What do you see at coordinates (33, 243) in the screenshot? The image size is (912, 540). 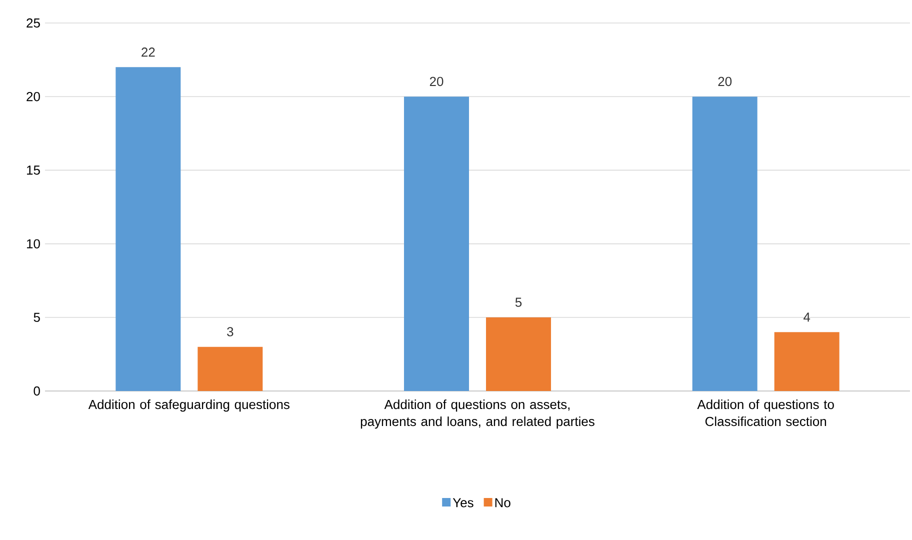 I see `y-tick-label: 10` at bounding box center [33, 243].